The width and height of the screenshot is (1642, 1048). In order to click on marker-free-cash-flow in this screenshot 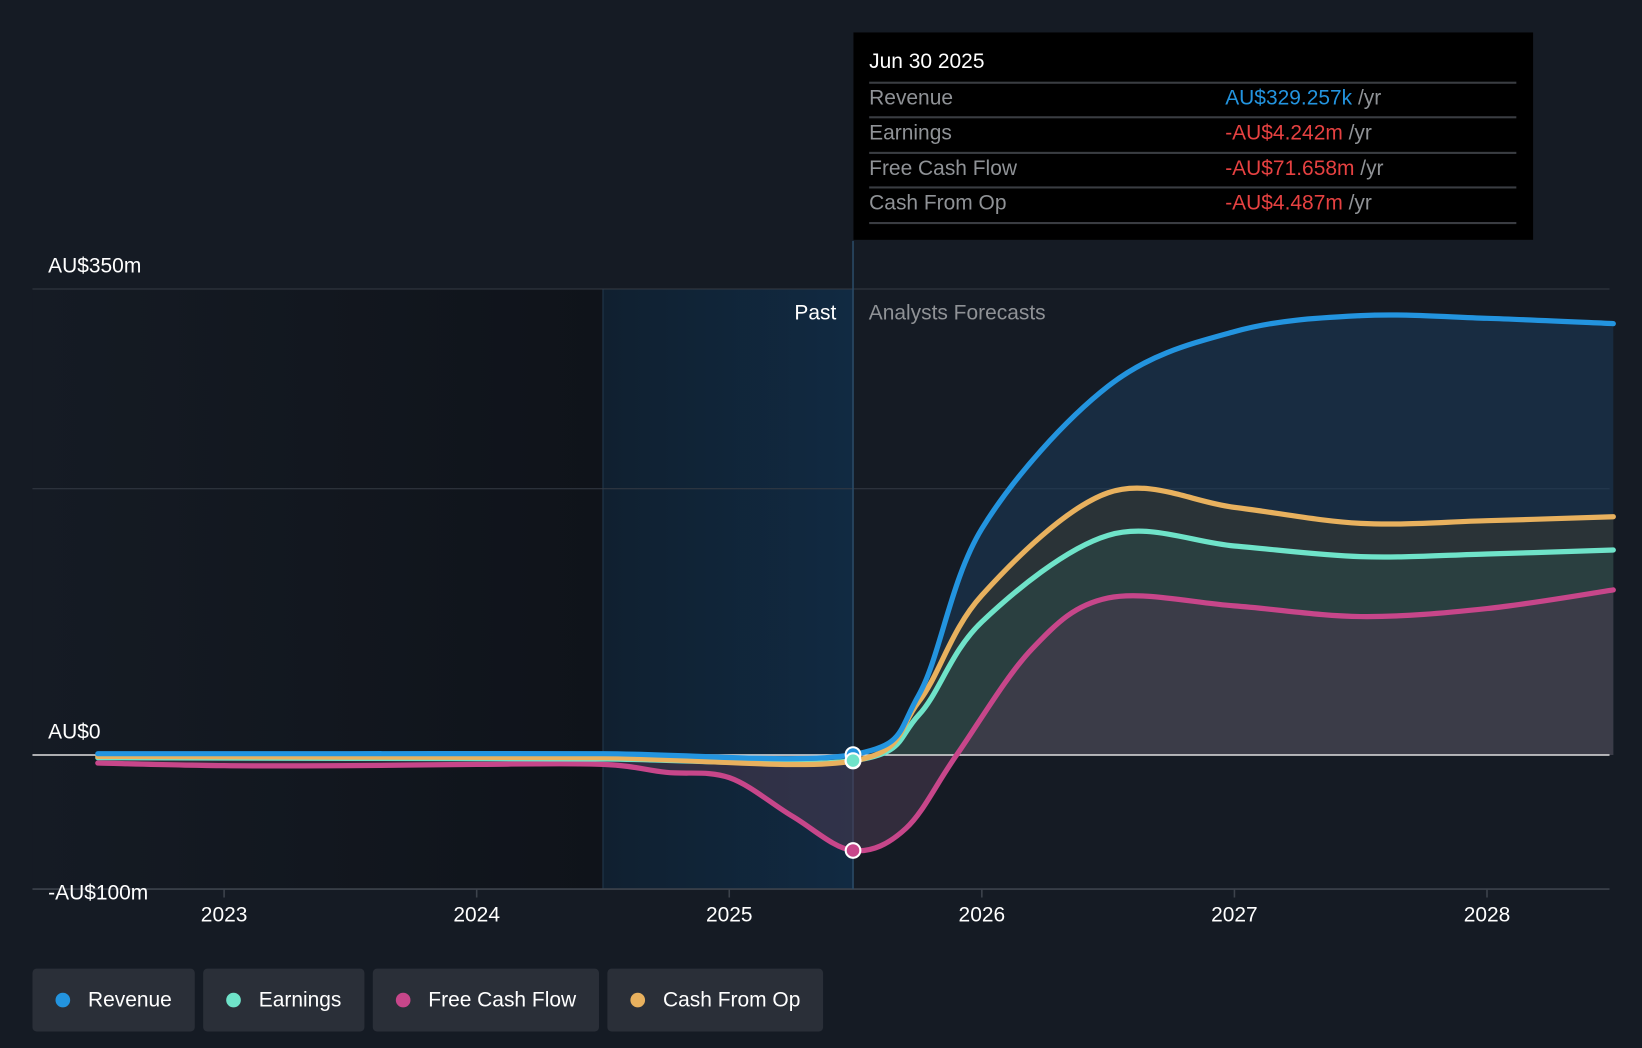, I will do `click(853, 850)`.